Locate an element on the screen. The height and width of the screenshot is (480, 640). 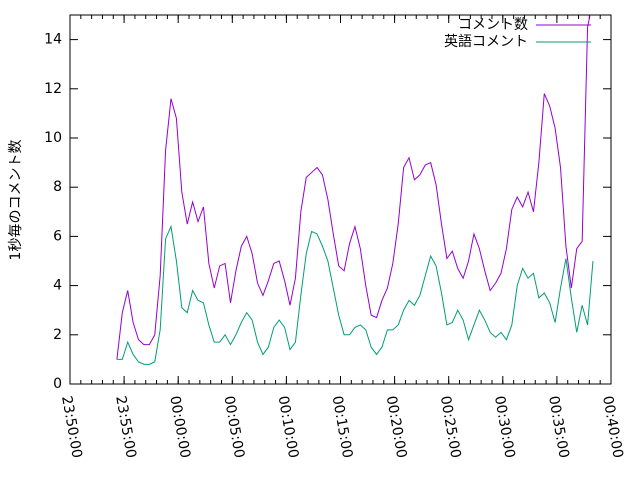
x-tick-label: 00:00:00 is located at coordinates (179, 427).